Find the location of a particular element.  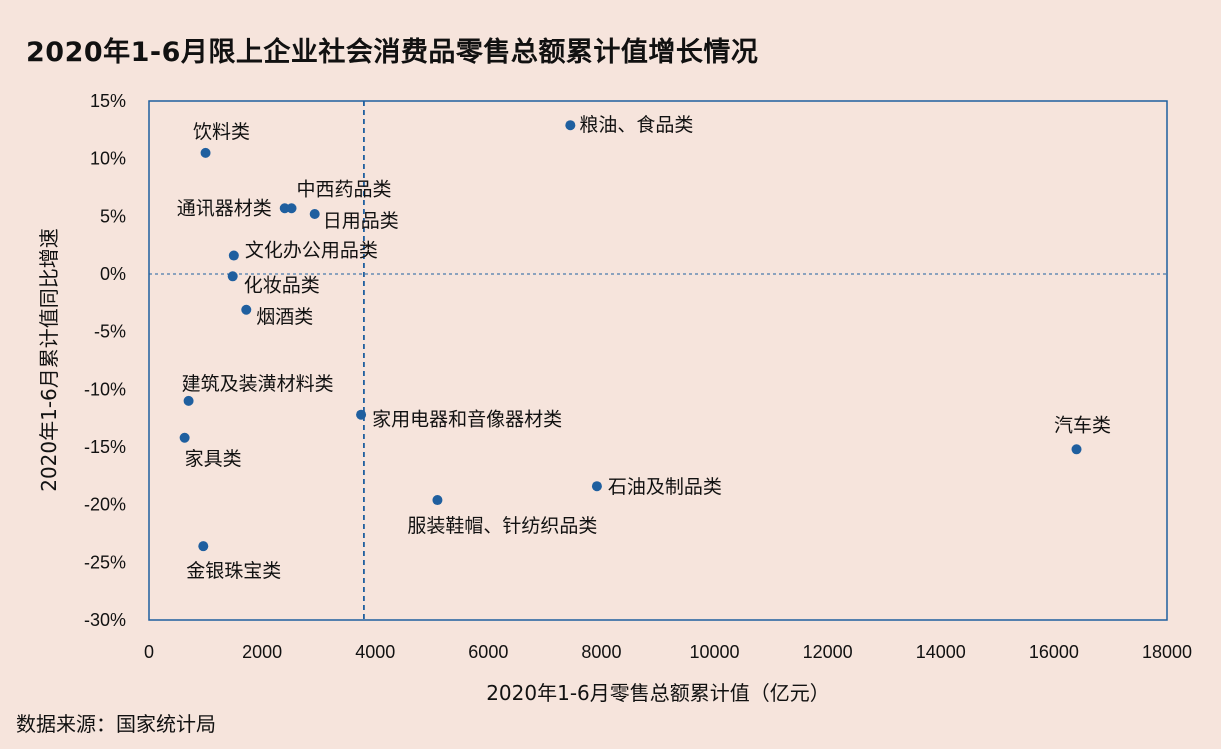

x-tick-label: 18000 is located at coordinates (1167, 652).